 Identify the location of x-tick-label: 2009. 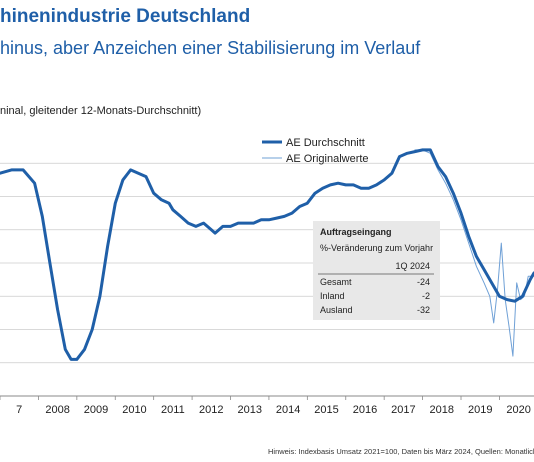
(96, 410).